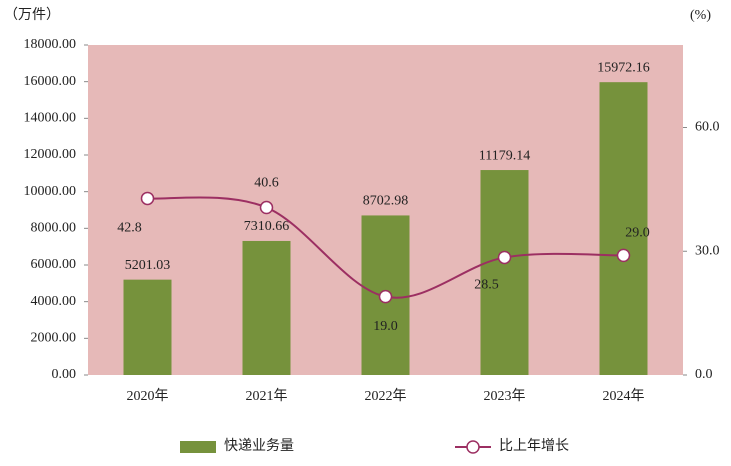 The height and width of the screenshot is (466, 731). What do you see at coordinates (259, 446) in the screenshot?
I see `legend-label: 快递业务量` at bounding box center [259, 446].